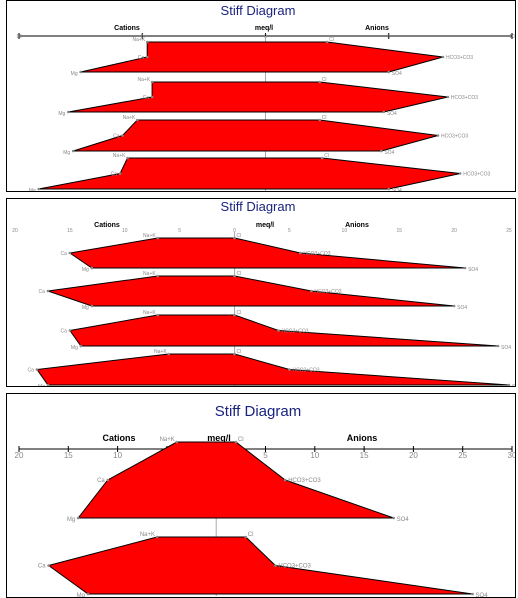 This screenshot has height=598, width=518. What do you see at coordinates (234, 231) in the screenshot?
I see `x-tick-label: 0` at bounding box center [234, 231].